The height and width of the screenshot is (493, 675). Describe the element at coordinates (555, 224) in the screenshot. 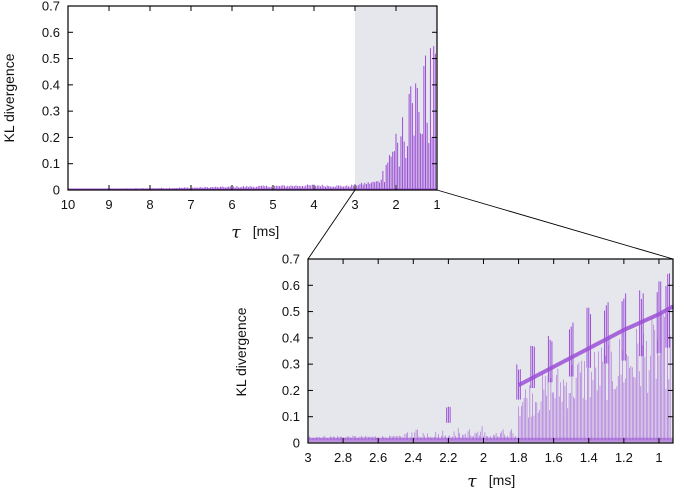

I see `zoom-connector-right` at that location.